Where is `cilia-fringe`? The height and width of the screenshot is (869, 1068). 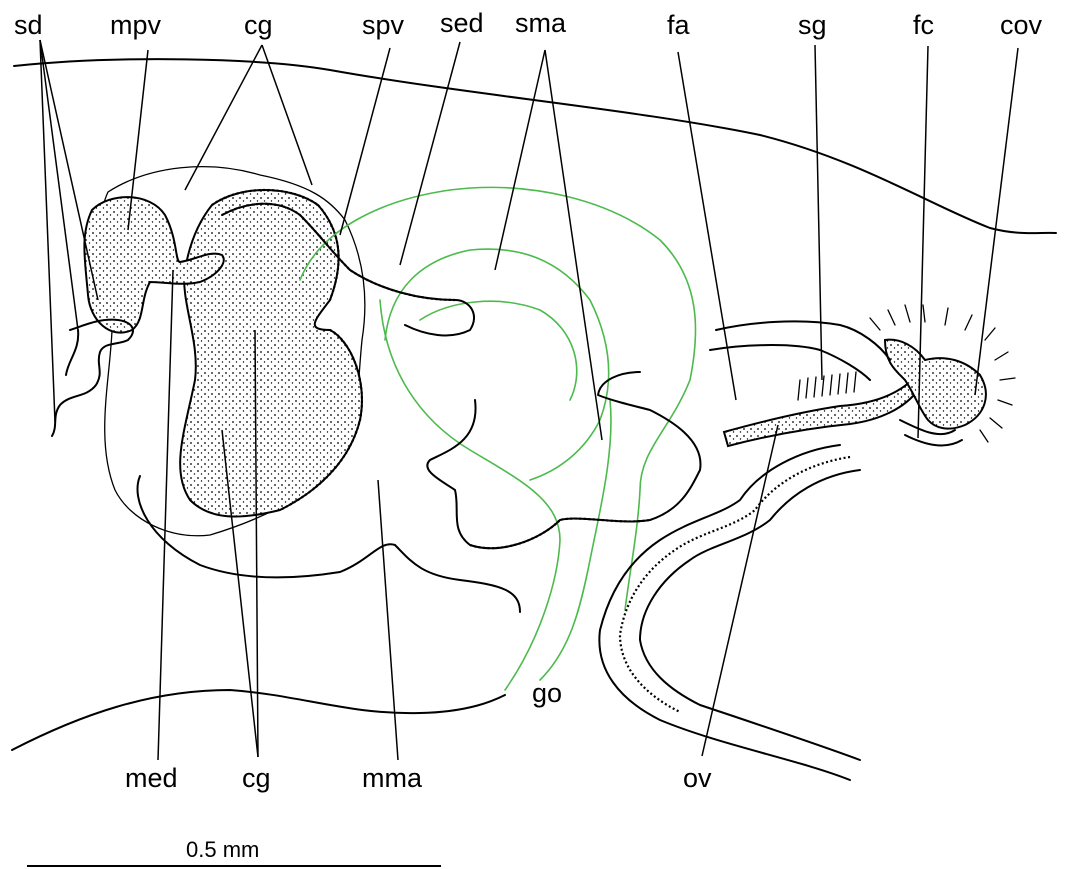 cilia-fringe is located at coordinates (942, 373).